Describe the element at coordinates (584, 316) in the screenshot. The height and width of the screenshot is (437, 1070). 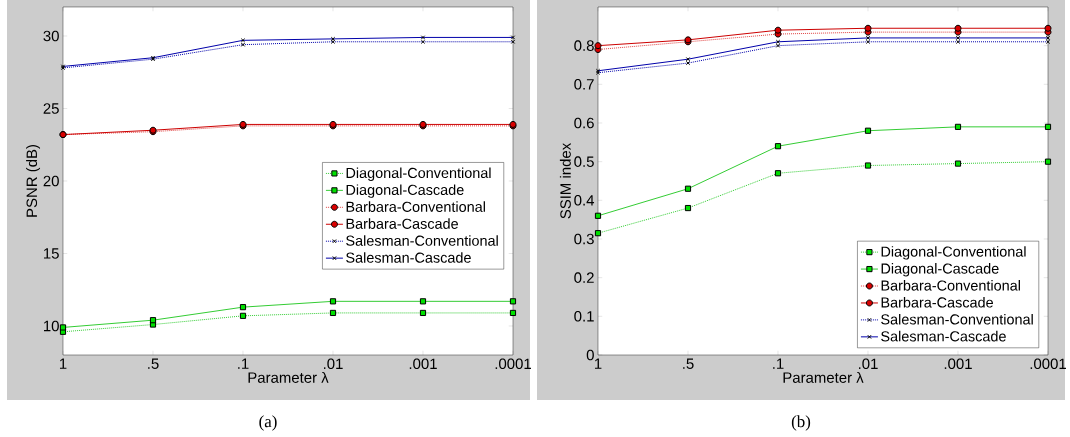
I see `y-tick-label: 0.1` at that location.